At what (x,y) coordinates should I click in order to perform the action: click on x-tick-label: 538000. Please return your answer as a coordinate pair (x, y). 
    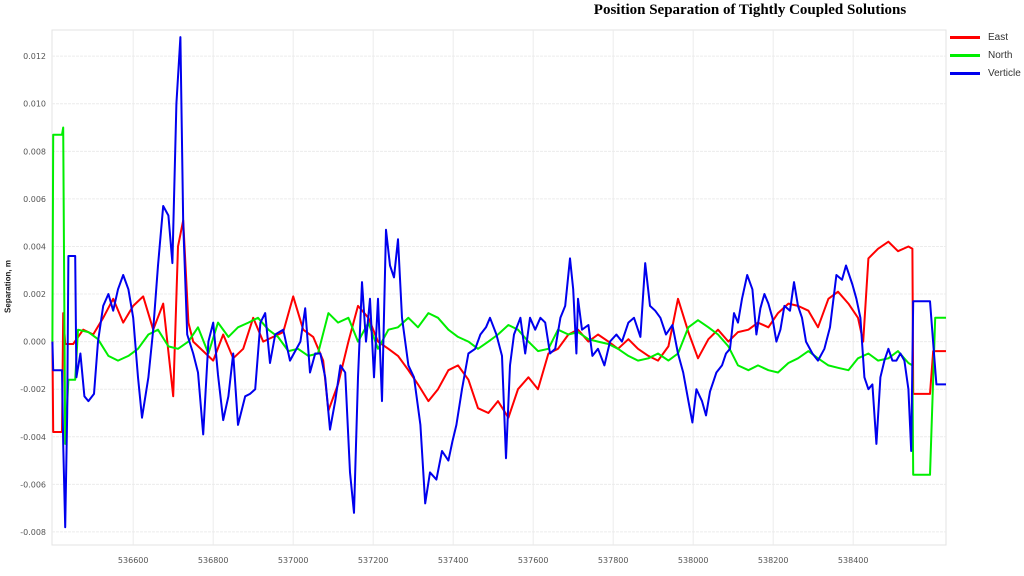
    Looking at the image, I should click on (693, 560).